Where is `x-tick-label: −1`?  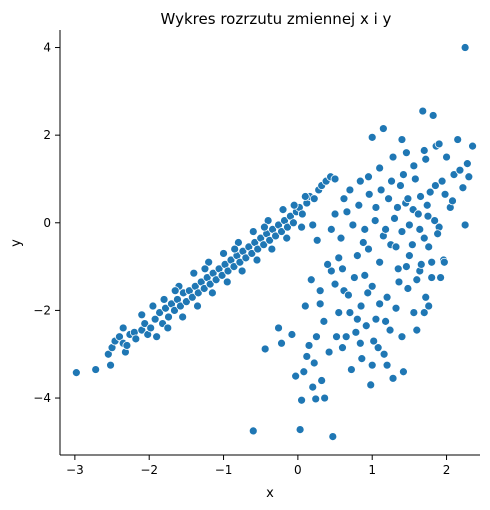
x-tick-label: −1 is located at coordinates (224, 470).